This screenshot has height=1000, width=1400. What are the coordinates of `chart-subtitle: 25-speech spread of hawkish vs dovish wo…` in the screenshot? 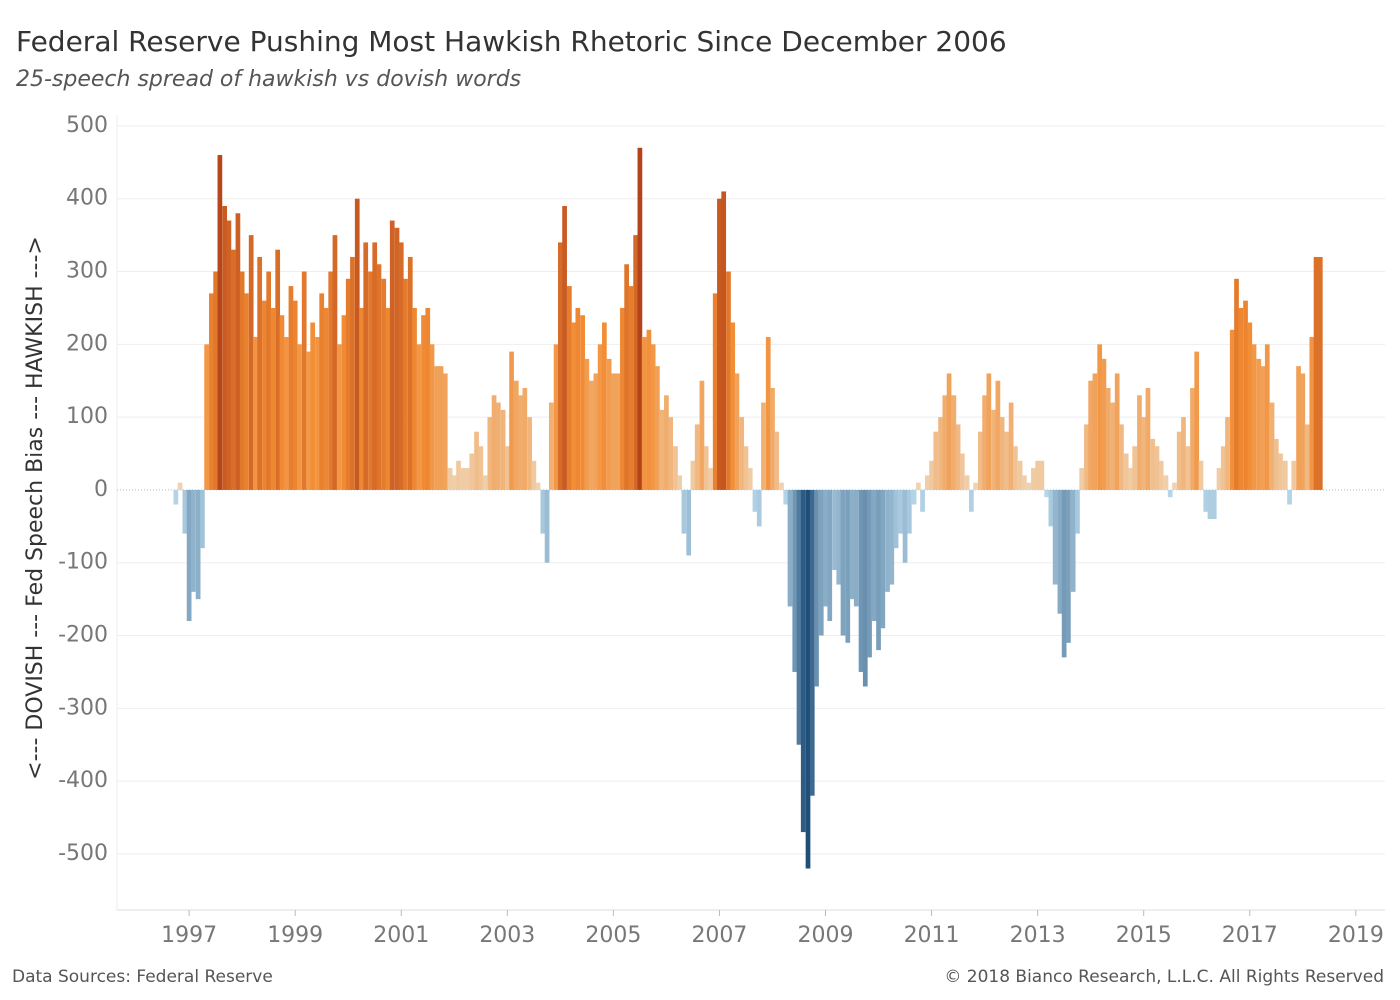 It's located at (268, 79).